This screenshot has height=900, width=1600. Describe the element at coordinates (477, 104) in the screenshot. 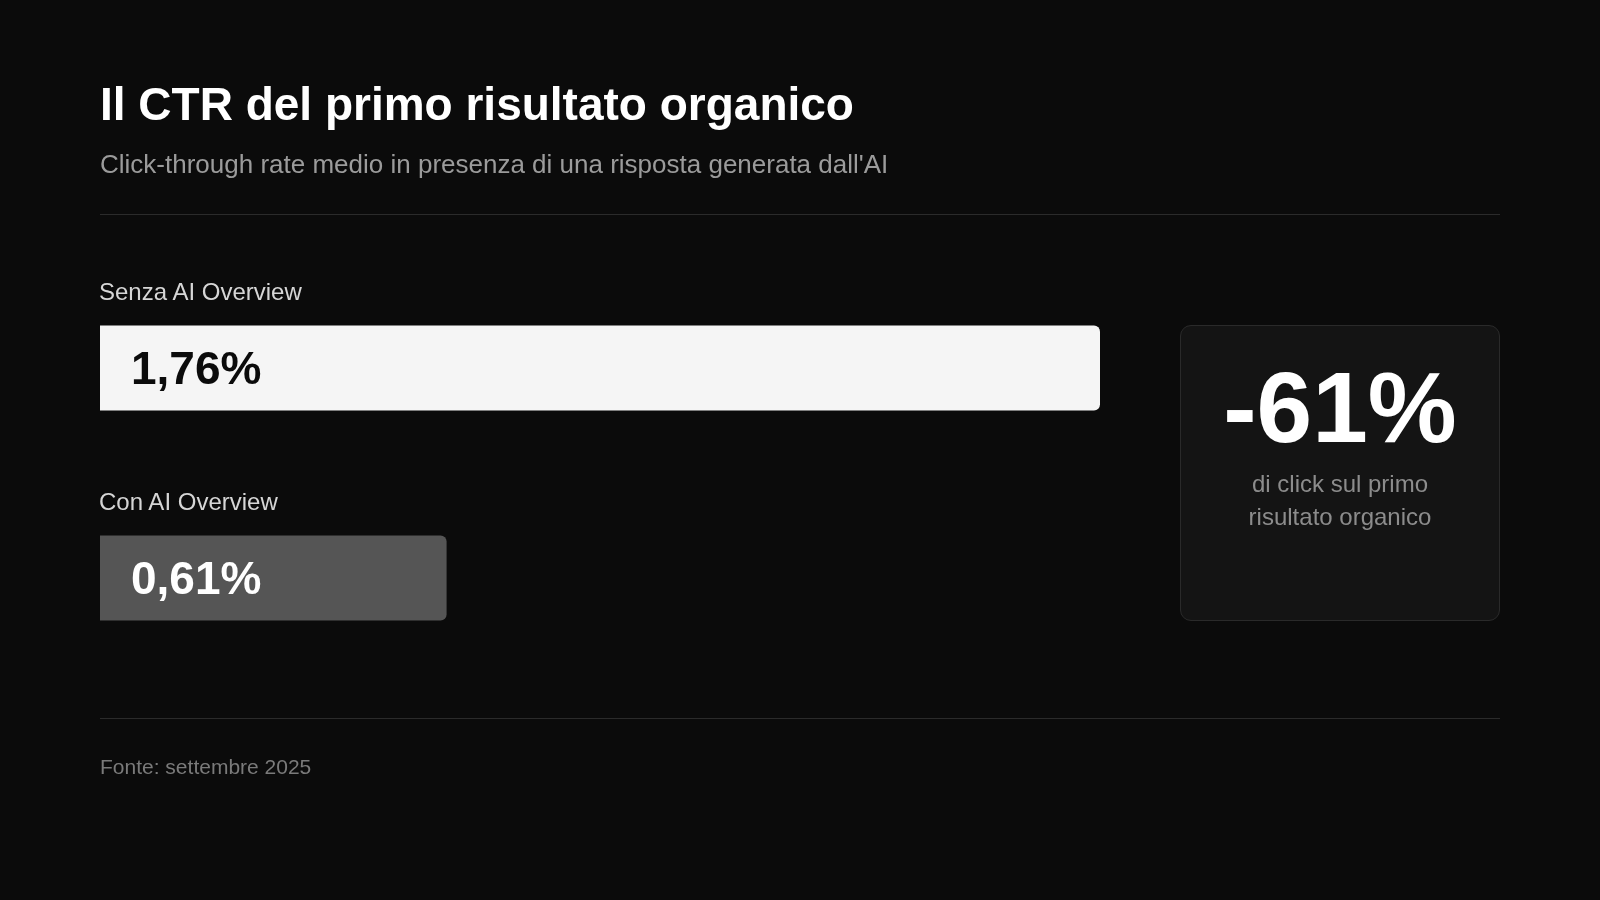

I see `chart-title: Il CTR del primo risultato organico` at that location.